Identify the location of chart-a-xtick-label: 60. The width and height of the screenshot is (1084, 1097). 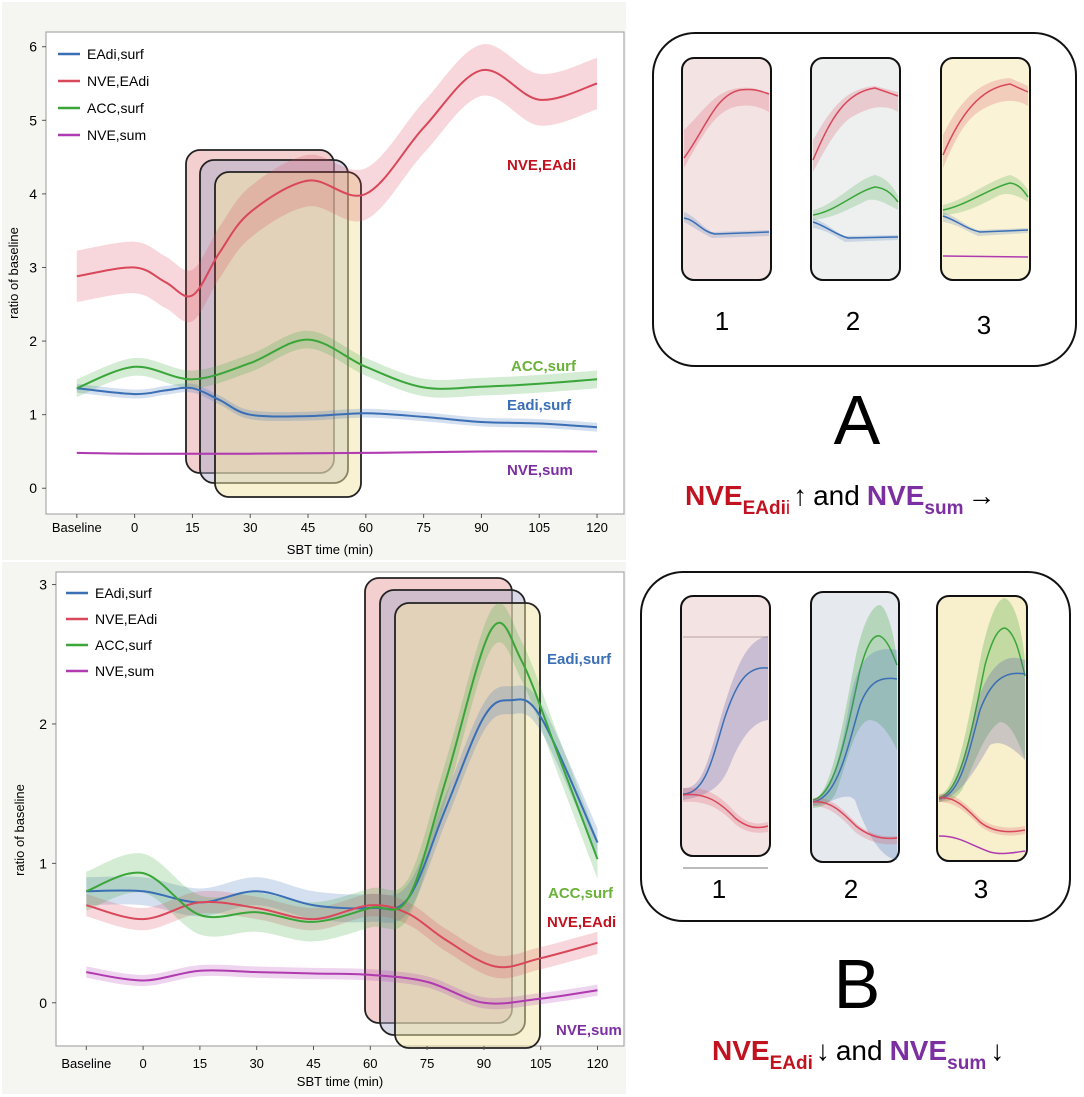
(366, 527).